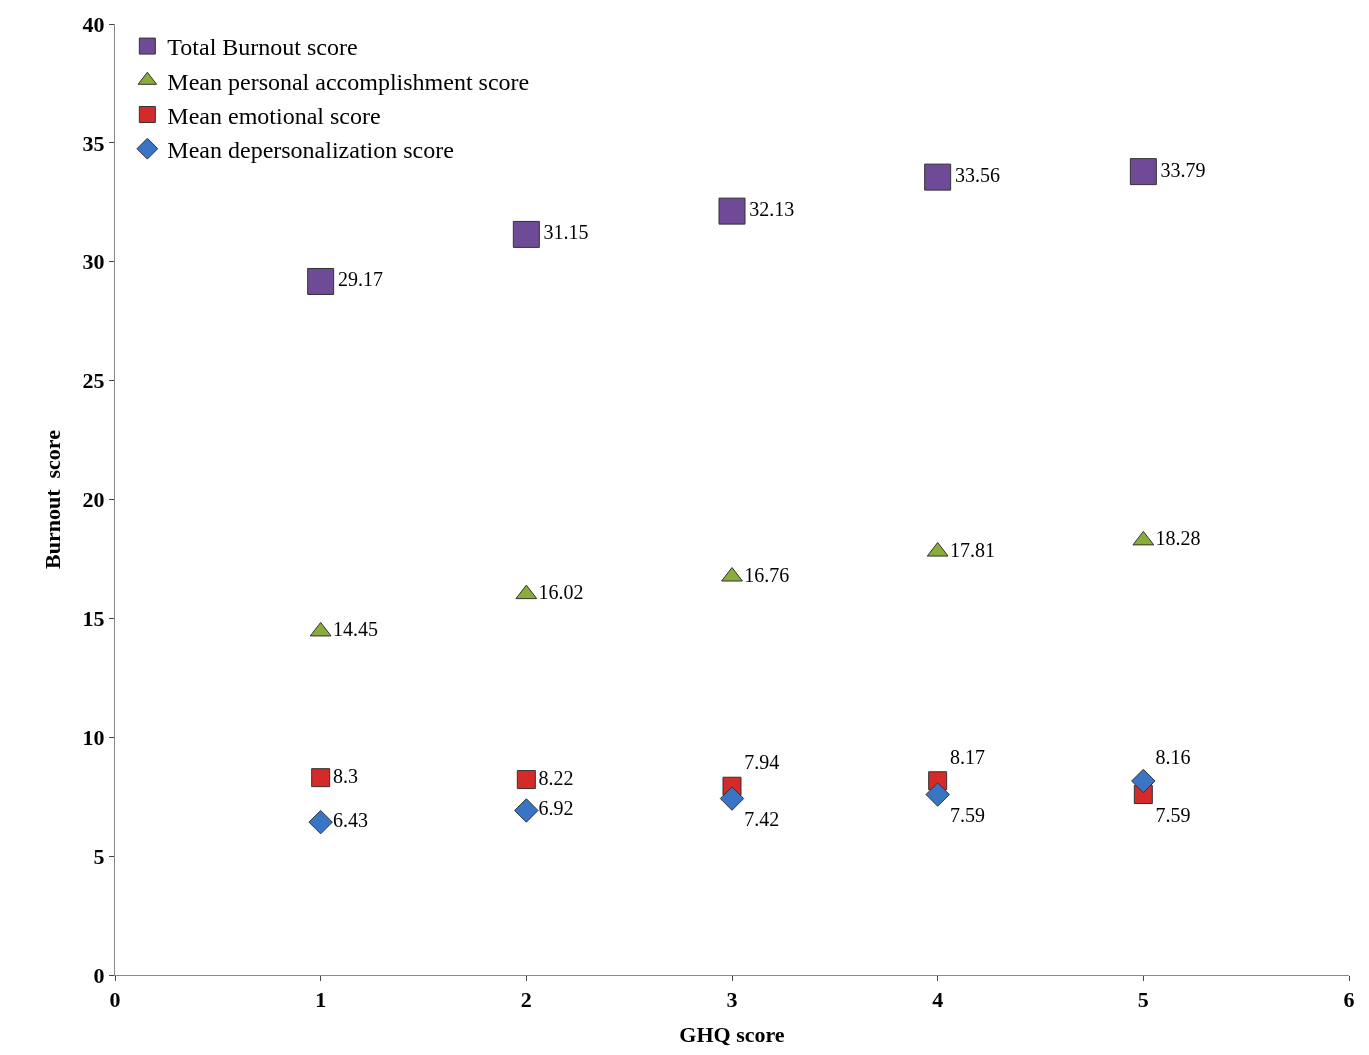 The image size is (1369, 1055). I want to click on data-label: 17.81, so click(972, 549).